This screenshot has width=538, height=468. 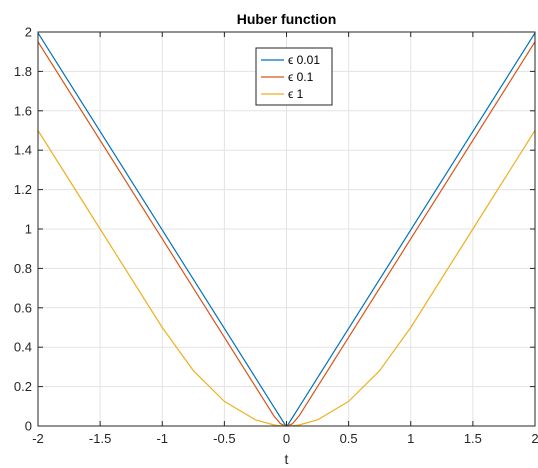 I want to click on legend-label-2: ϵ 1, so click(x=296, y=94).